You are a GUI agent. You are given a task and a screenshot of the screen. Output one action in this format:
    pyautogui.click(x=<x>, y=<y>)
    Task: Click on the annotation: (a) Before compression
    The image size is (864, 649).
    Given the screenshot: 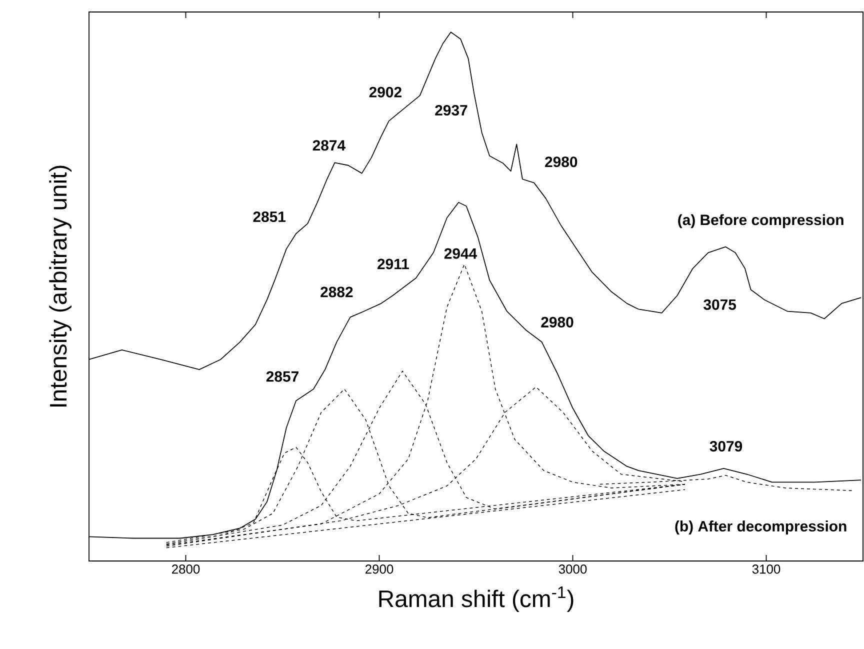 What is the action you would take?
    pyautogui.click(x=761, y=221)
    